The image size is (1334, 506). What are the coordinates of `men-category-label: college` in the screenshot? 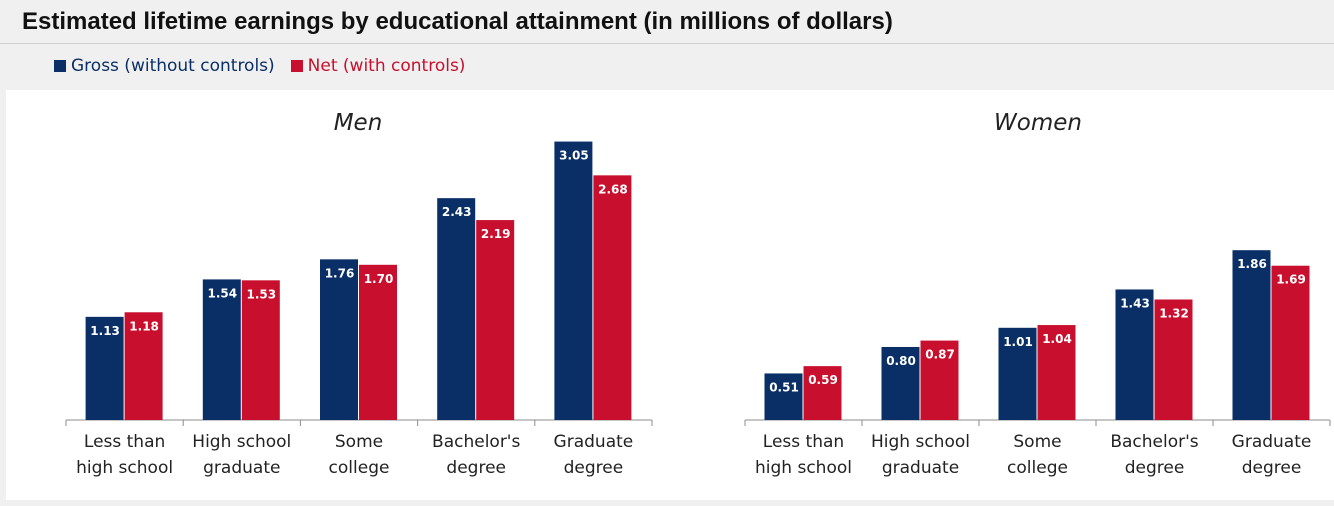 It's located at (359, 468).